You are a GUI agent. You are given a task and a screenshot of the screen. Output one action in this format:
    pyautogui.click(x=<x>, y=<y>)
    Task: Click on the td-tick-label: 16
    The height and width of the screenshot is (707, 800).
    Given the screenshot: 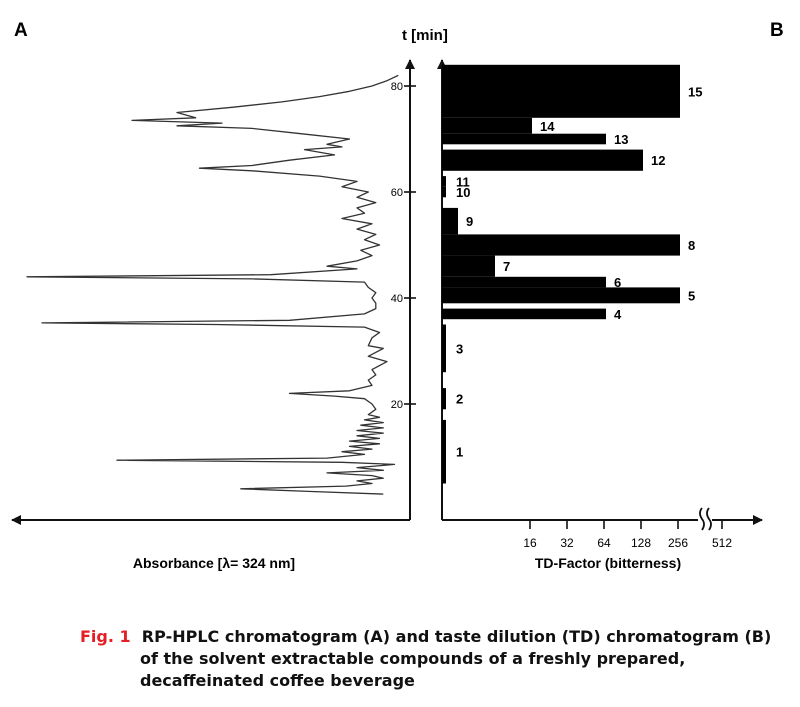 What is the action you would take?
    pyautogui.click(x=530, y=543)
    